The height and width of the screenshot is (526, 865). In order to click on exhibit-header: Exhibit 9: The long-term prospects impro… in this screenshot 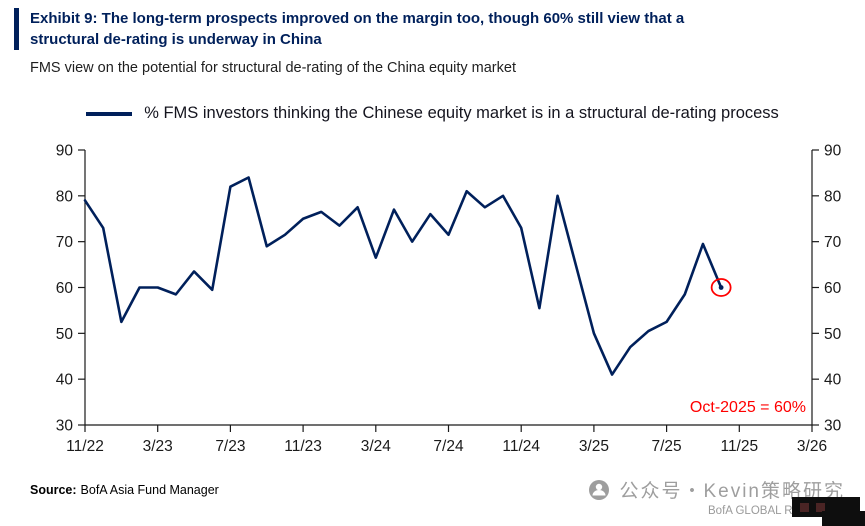, I will do `click(349, 29)`.